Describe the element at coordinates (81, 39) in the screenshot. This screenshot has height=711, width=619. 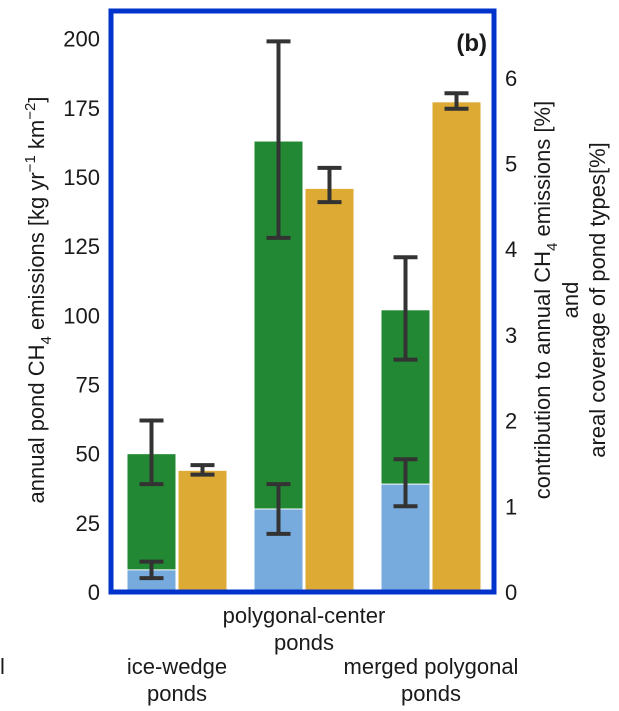
I see `left-tick-label: 200` at that location.